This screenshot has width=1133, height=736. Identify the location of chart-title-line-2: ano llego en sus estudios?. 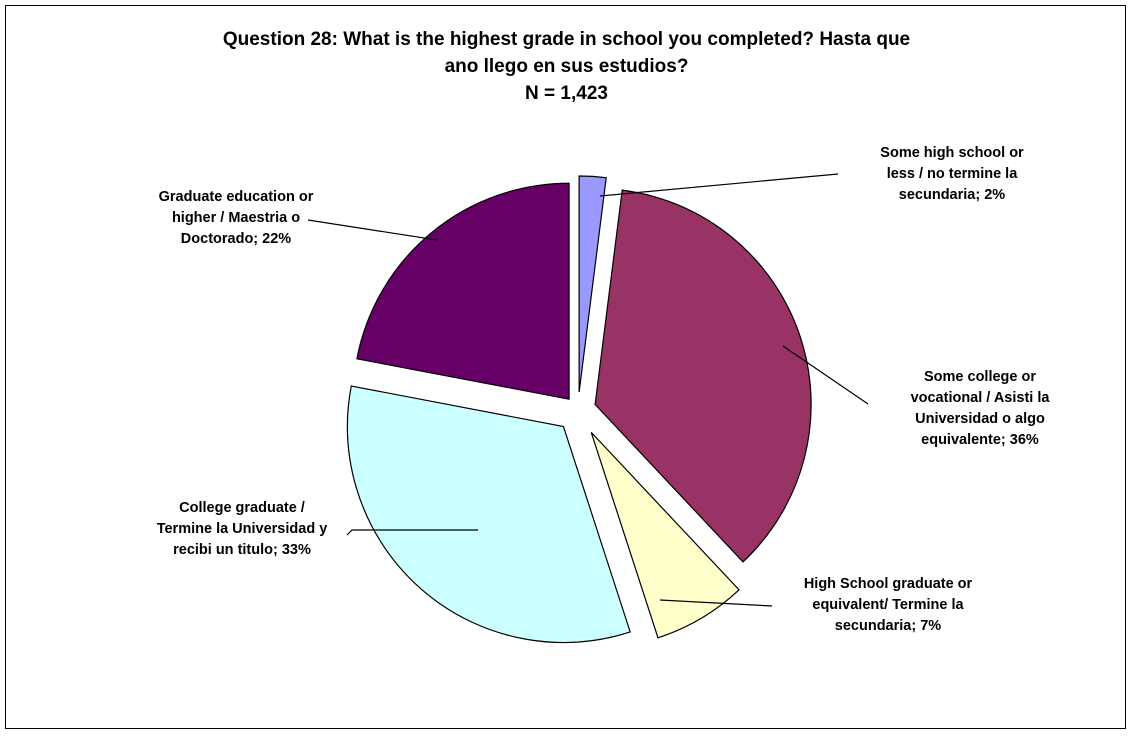
(566, 66).